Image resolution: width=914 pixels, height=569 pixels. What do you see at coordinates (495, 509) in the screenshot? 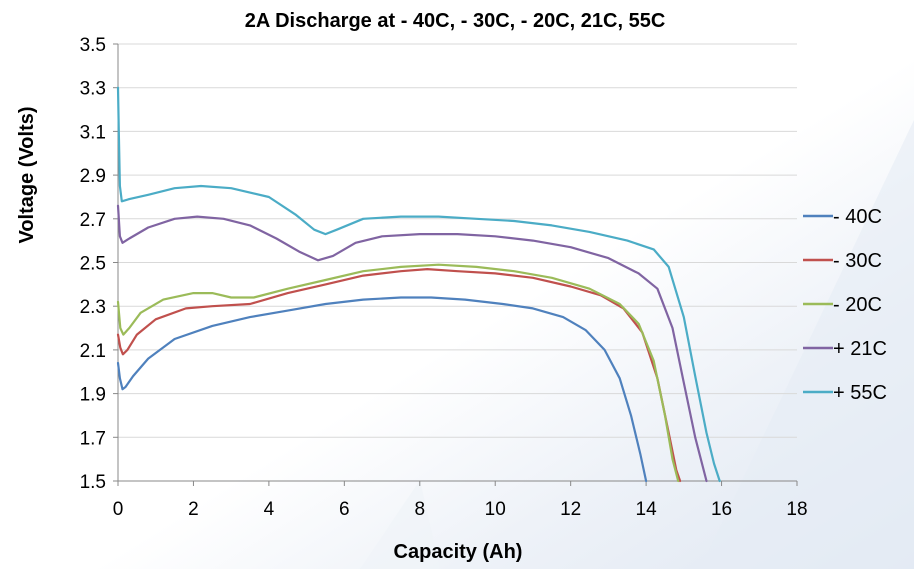
I see `x-tick-label: 10` at bounding box center [495, 509].